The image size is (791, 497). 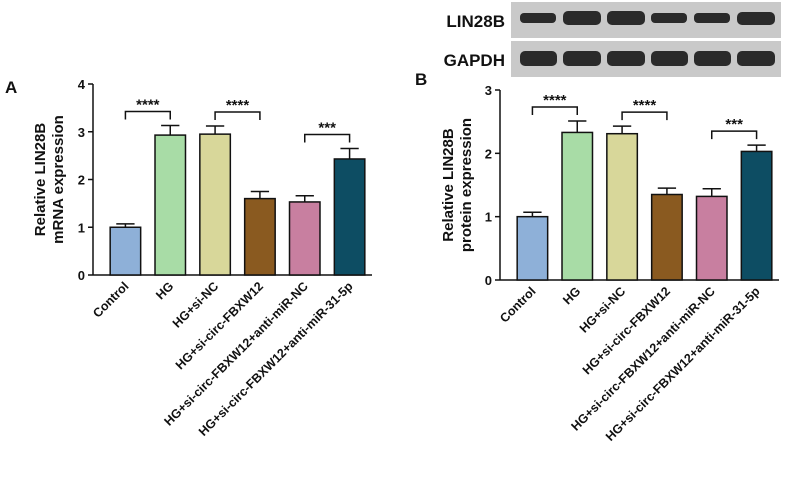 What do you see at coordinates (421, 79) in the screenshot?
I see `panel-label: B` at bounding box center [421, 79].